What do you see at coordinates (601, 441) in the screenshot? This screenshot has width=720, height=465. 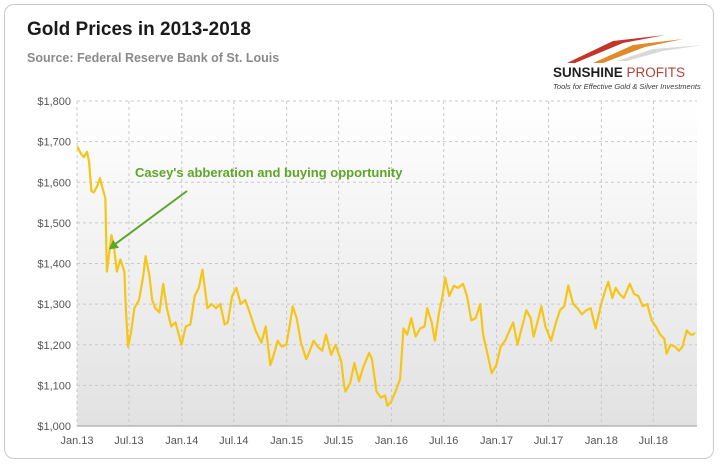 I see `x-tick-label: Jan.18` at bounding box center [601, 441].